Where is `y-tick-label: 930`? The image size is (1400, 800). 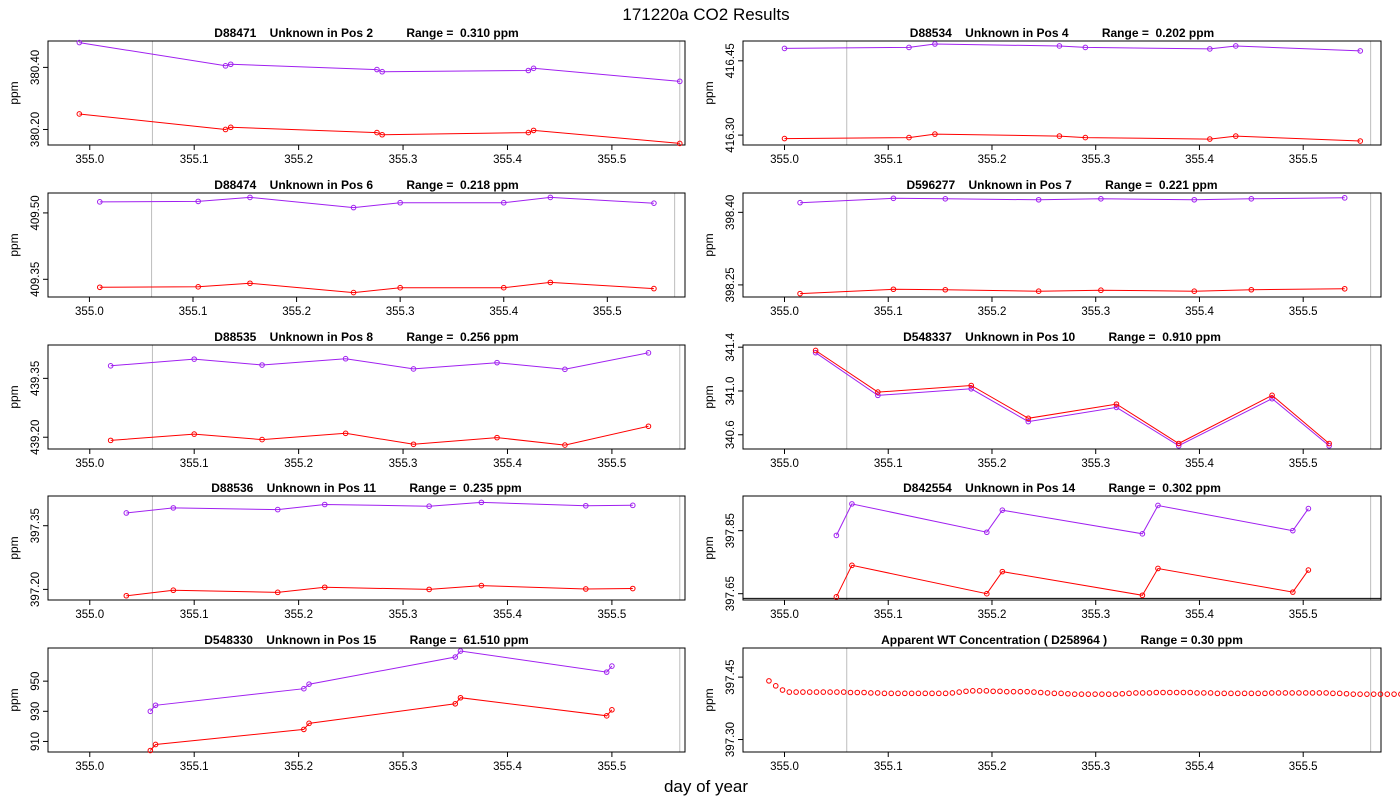
y-tick-label: 930 is located at coordinates (36, 711).